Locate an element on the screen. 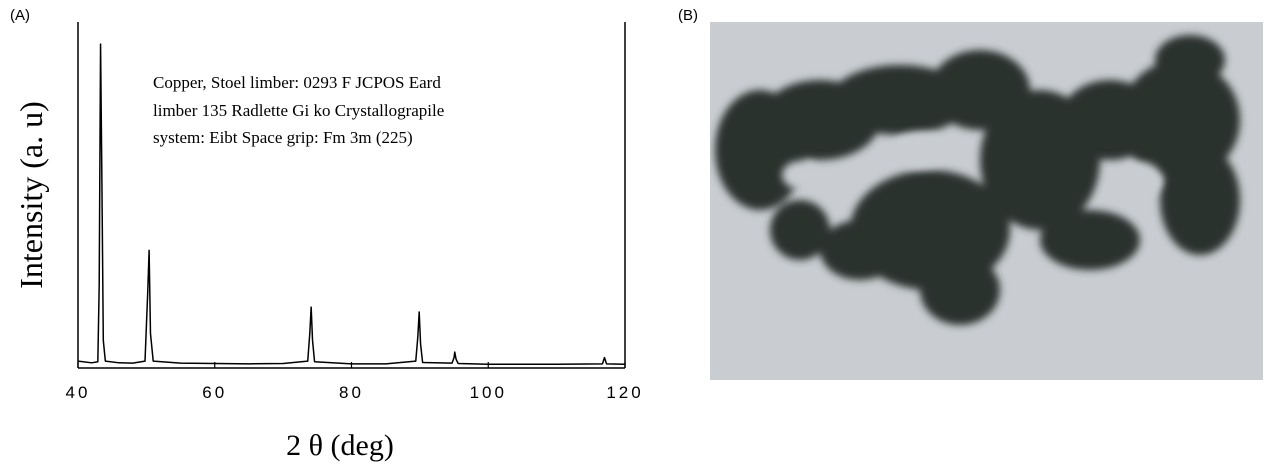 This screenshot has height=466, width=1274. panel-label: (B) is located at coordinates (688, 15).